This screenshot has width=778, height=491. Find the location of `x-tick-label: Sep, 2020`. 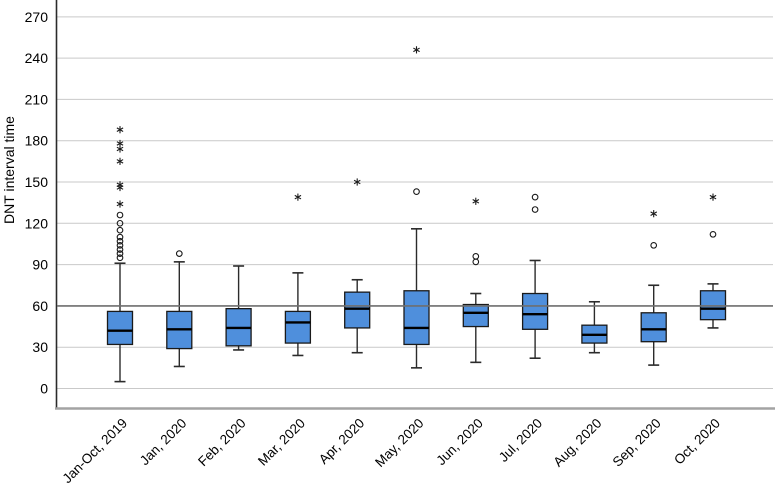

x-tick-label: Sep, 2020 is located at coordinates (637, 443).